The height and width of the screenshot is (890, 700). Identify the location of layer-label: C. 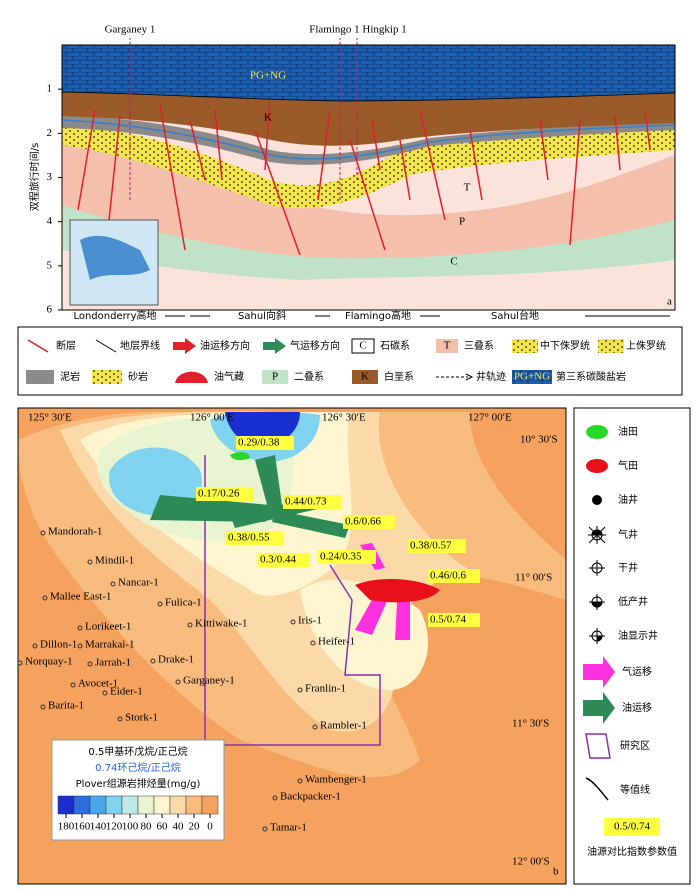
(453, 262).